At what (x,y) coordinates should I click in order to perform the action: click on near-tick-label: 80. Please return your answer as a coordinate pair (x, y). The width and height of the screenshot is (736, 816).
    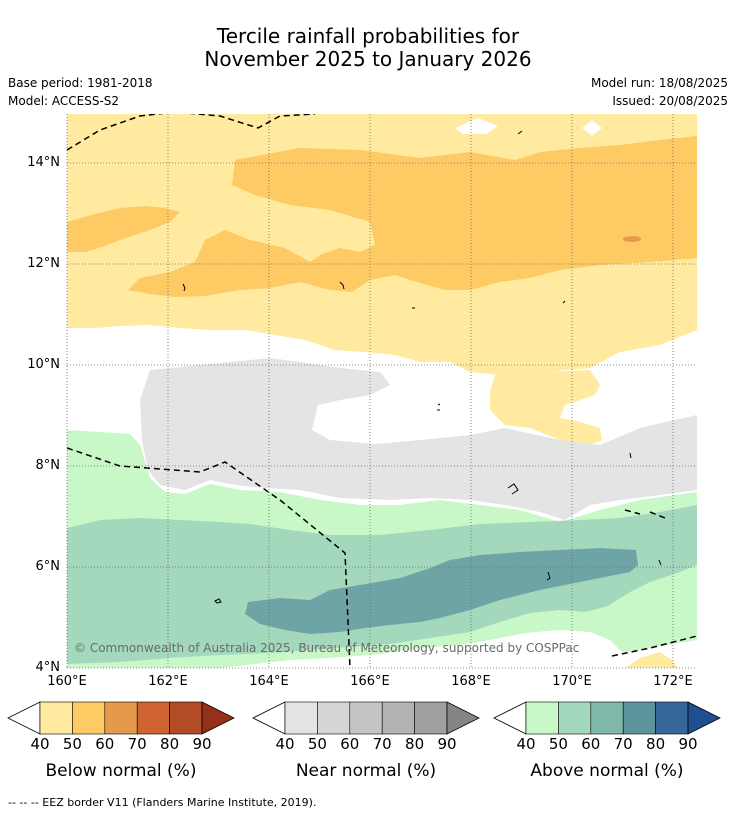
    Looking at the image, I should click on (415, 744).